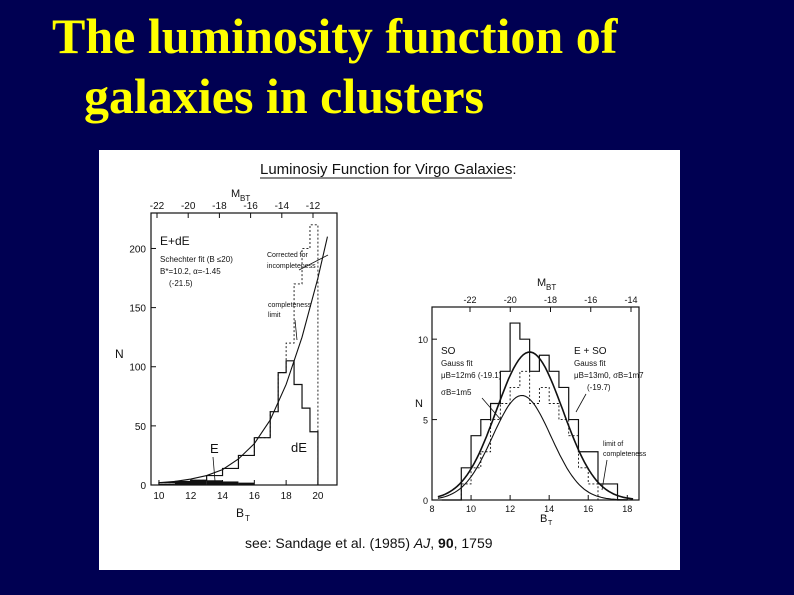 This screenshot has width=794, height=595. I want to click on right-bottom-tick-label: 18, so click(627, 509).